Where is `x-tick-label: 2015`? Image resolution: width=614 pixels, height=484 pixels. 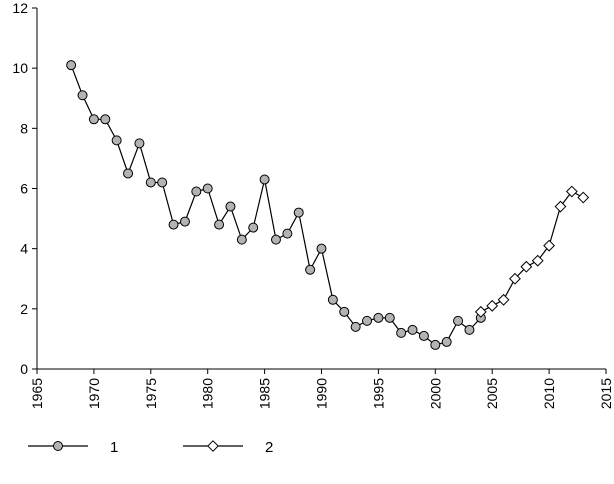
x-tick-label: 2015 is located at coordinates (606, 393).